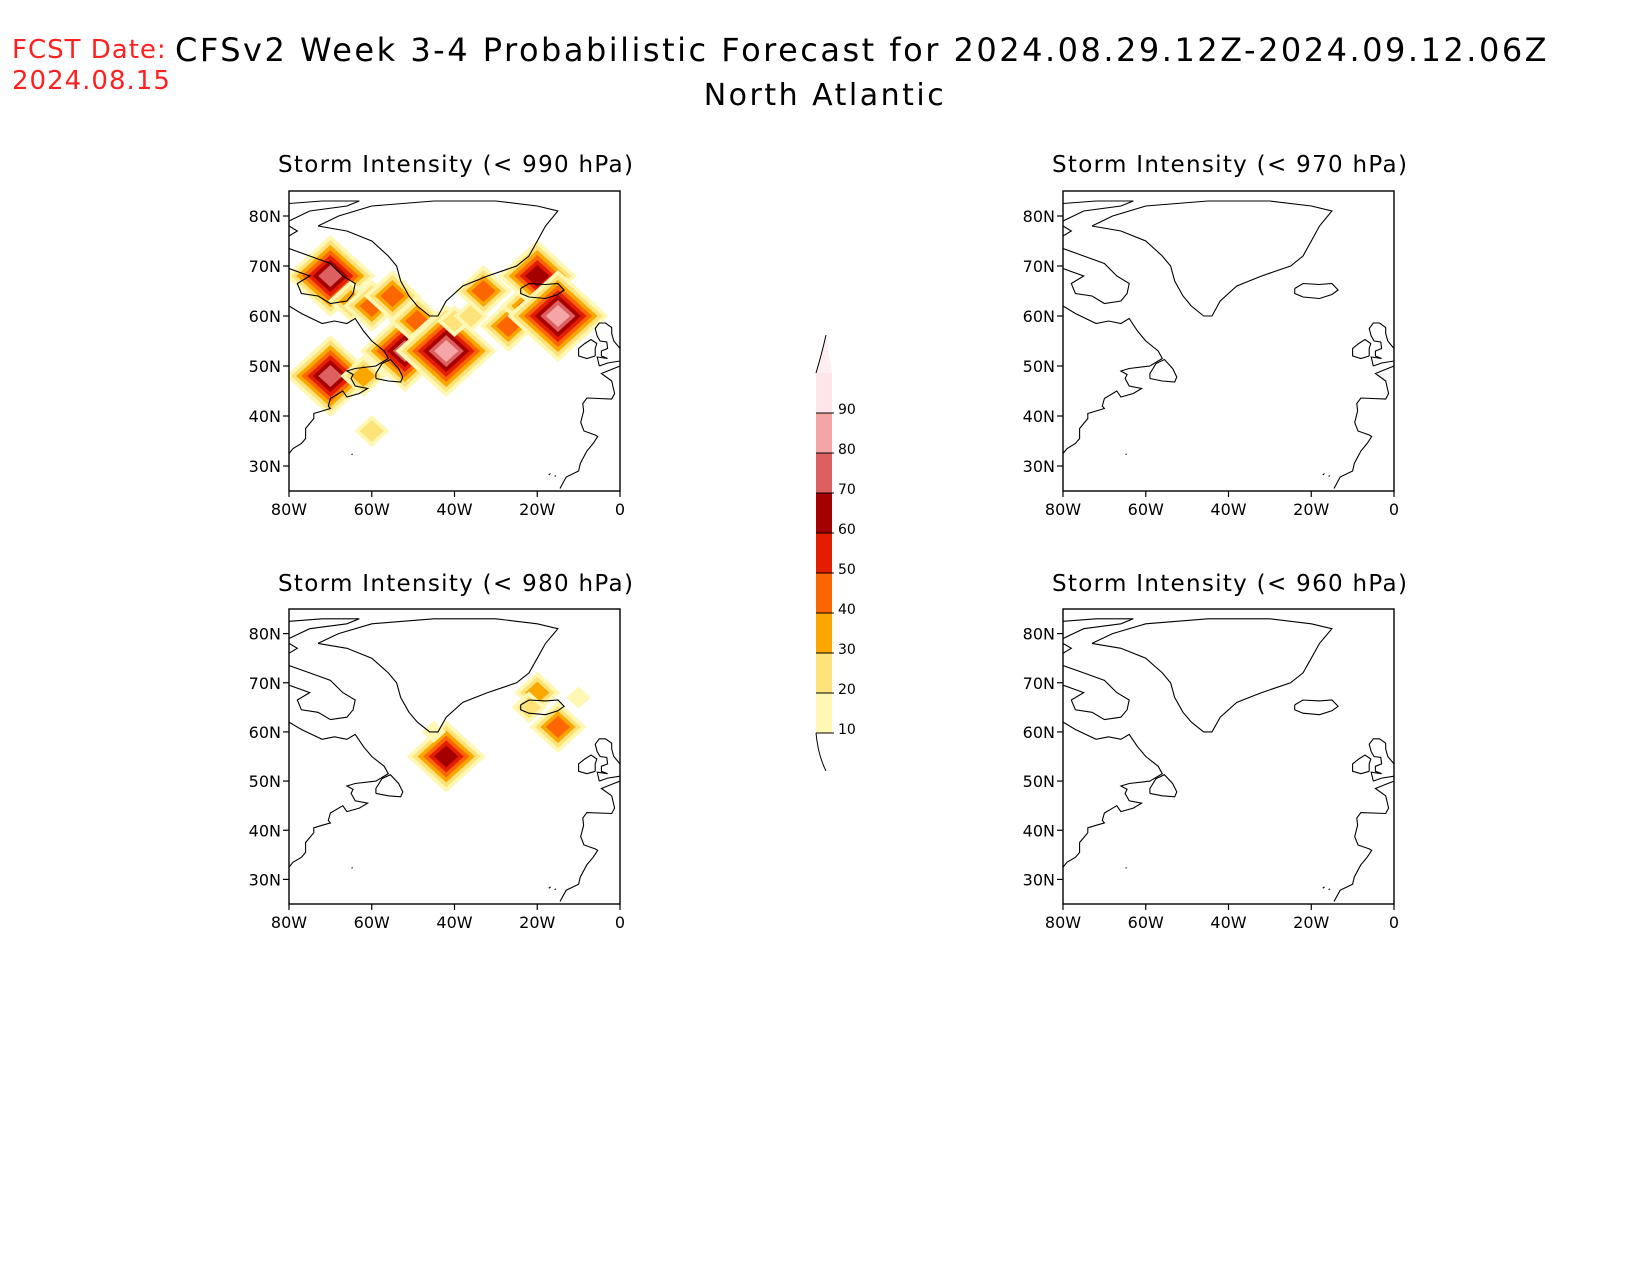 Image resolution: width=1650 pixels, height=1275 pixels. I want to click on fcst-date-label: FCST Date:, so click(89, 50).